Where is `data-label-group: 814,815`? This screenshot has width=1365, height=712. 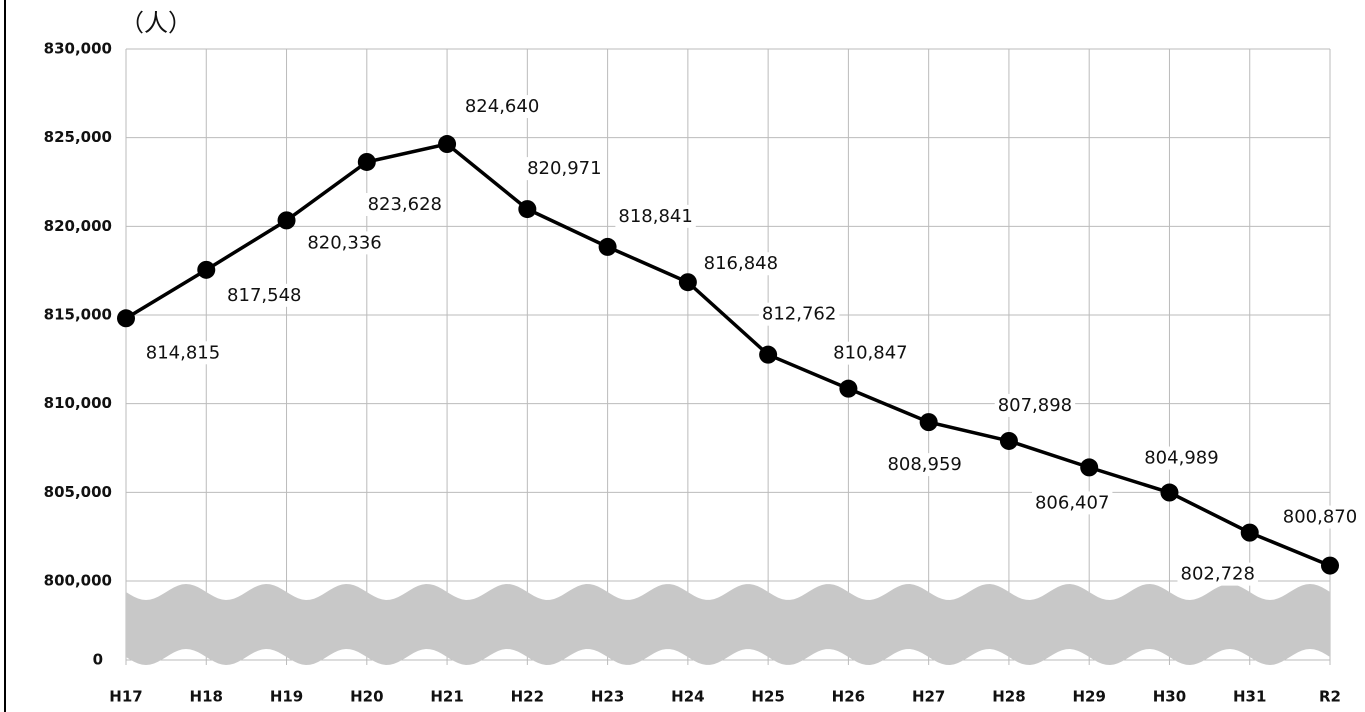 data-label-group: 814,815 is located at coordinates (183, 353).